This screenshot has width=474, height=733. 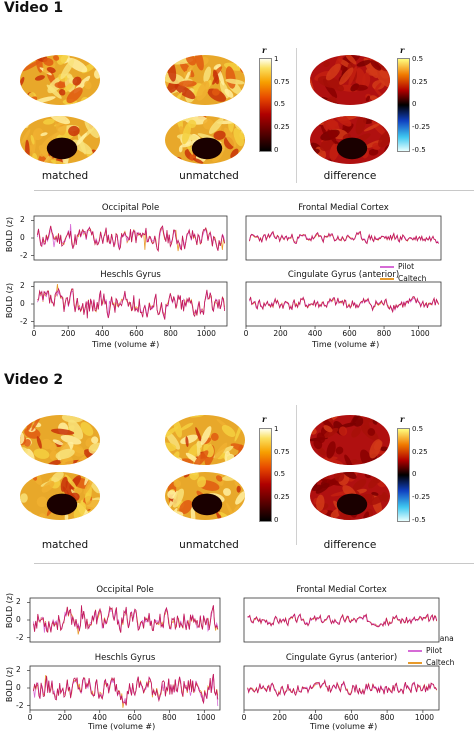 I want to click on video2-cb-seq-tick-05: 0.5, so click(x=280, y=474).